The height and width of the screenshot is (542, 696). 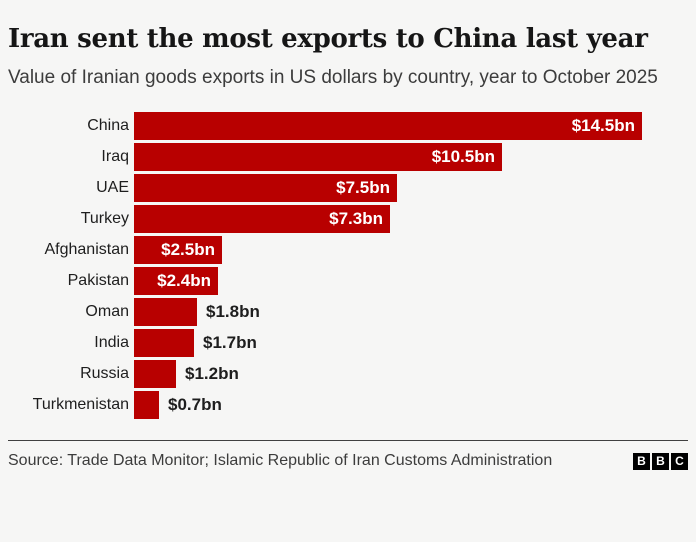 I want to click on country-label: Iraq, so click(x=115, y=156).